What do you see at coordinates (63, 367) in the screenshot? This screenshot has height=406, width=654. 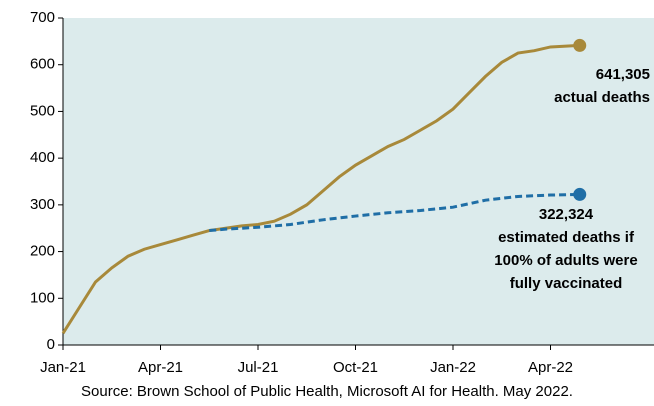 I see `x-tick-label: Jan-21` at bounding box center [63, 367].